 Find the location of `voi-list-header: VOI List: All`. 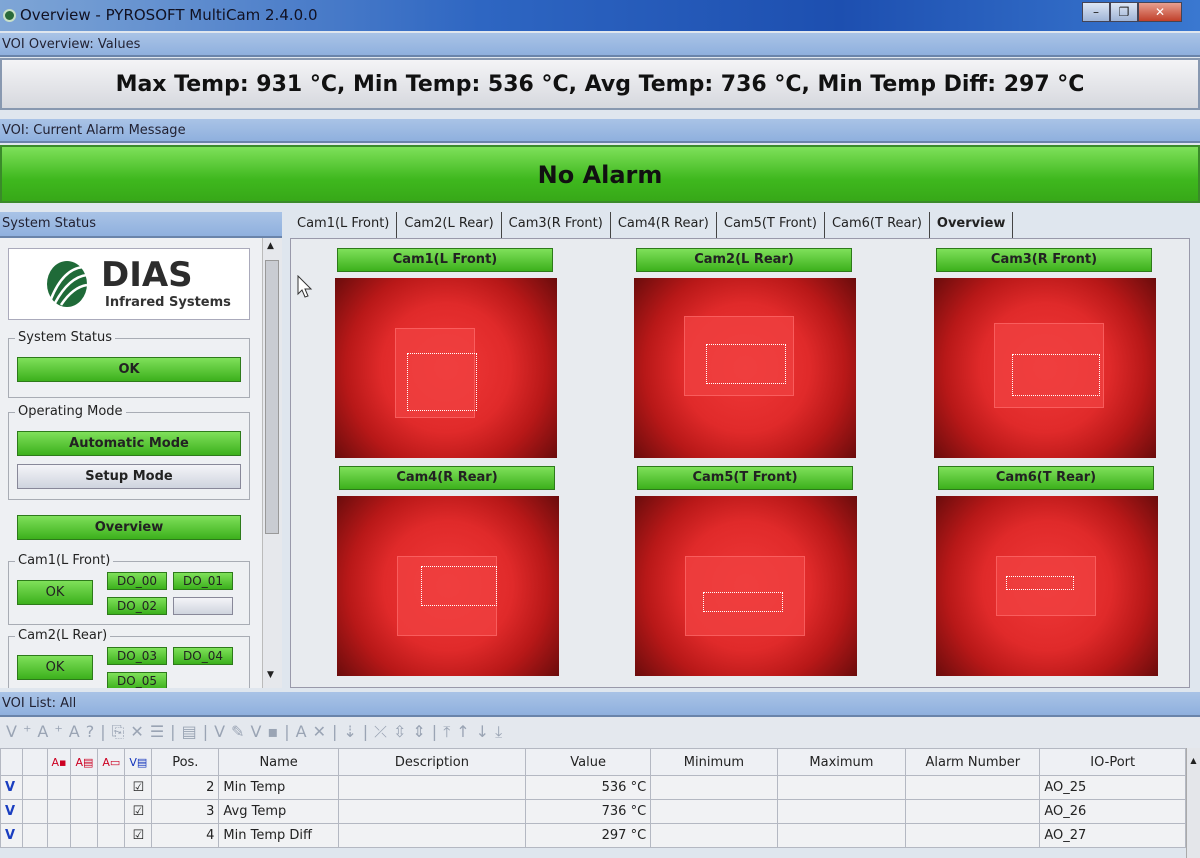

voi-list-header: VOI List: All is located at coordinates (600, 704).